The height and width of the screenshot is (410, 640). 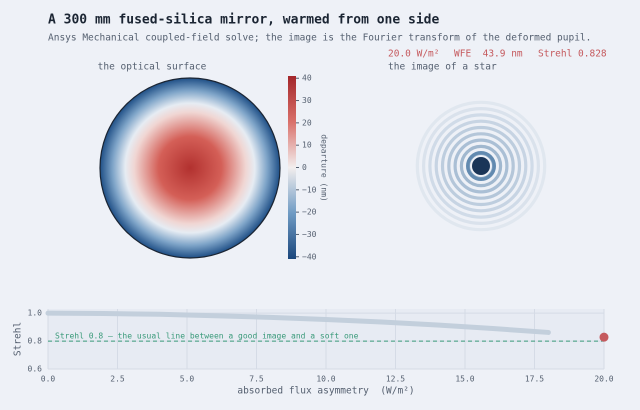 What do you see at coordinates (442, 67) in the screenshot?
I see `panel-label: the image of a star` at bounding box center [442, 67].